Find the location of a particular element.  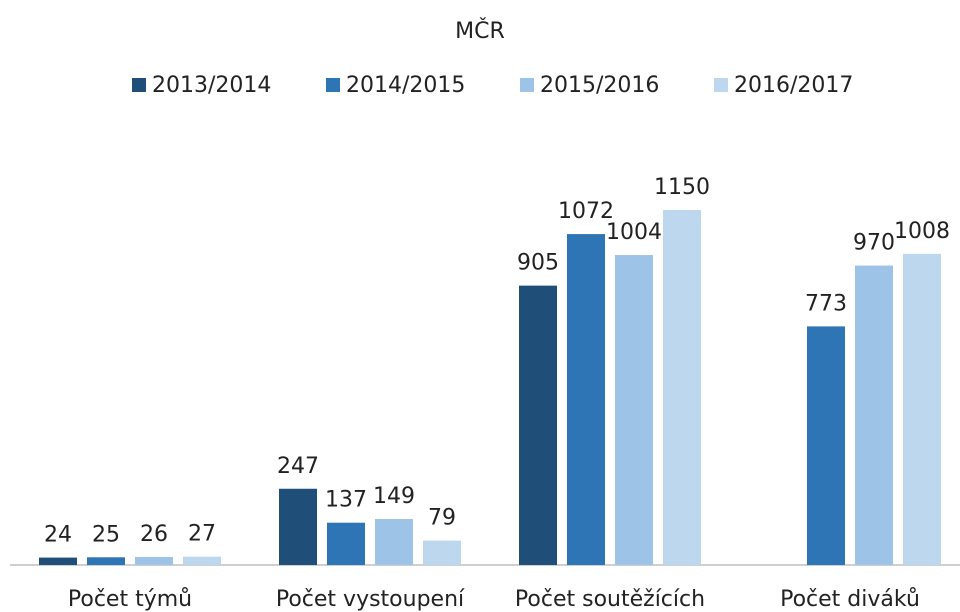

data-label: 25 is located at coordinates (106, 534).